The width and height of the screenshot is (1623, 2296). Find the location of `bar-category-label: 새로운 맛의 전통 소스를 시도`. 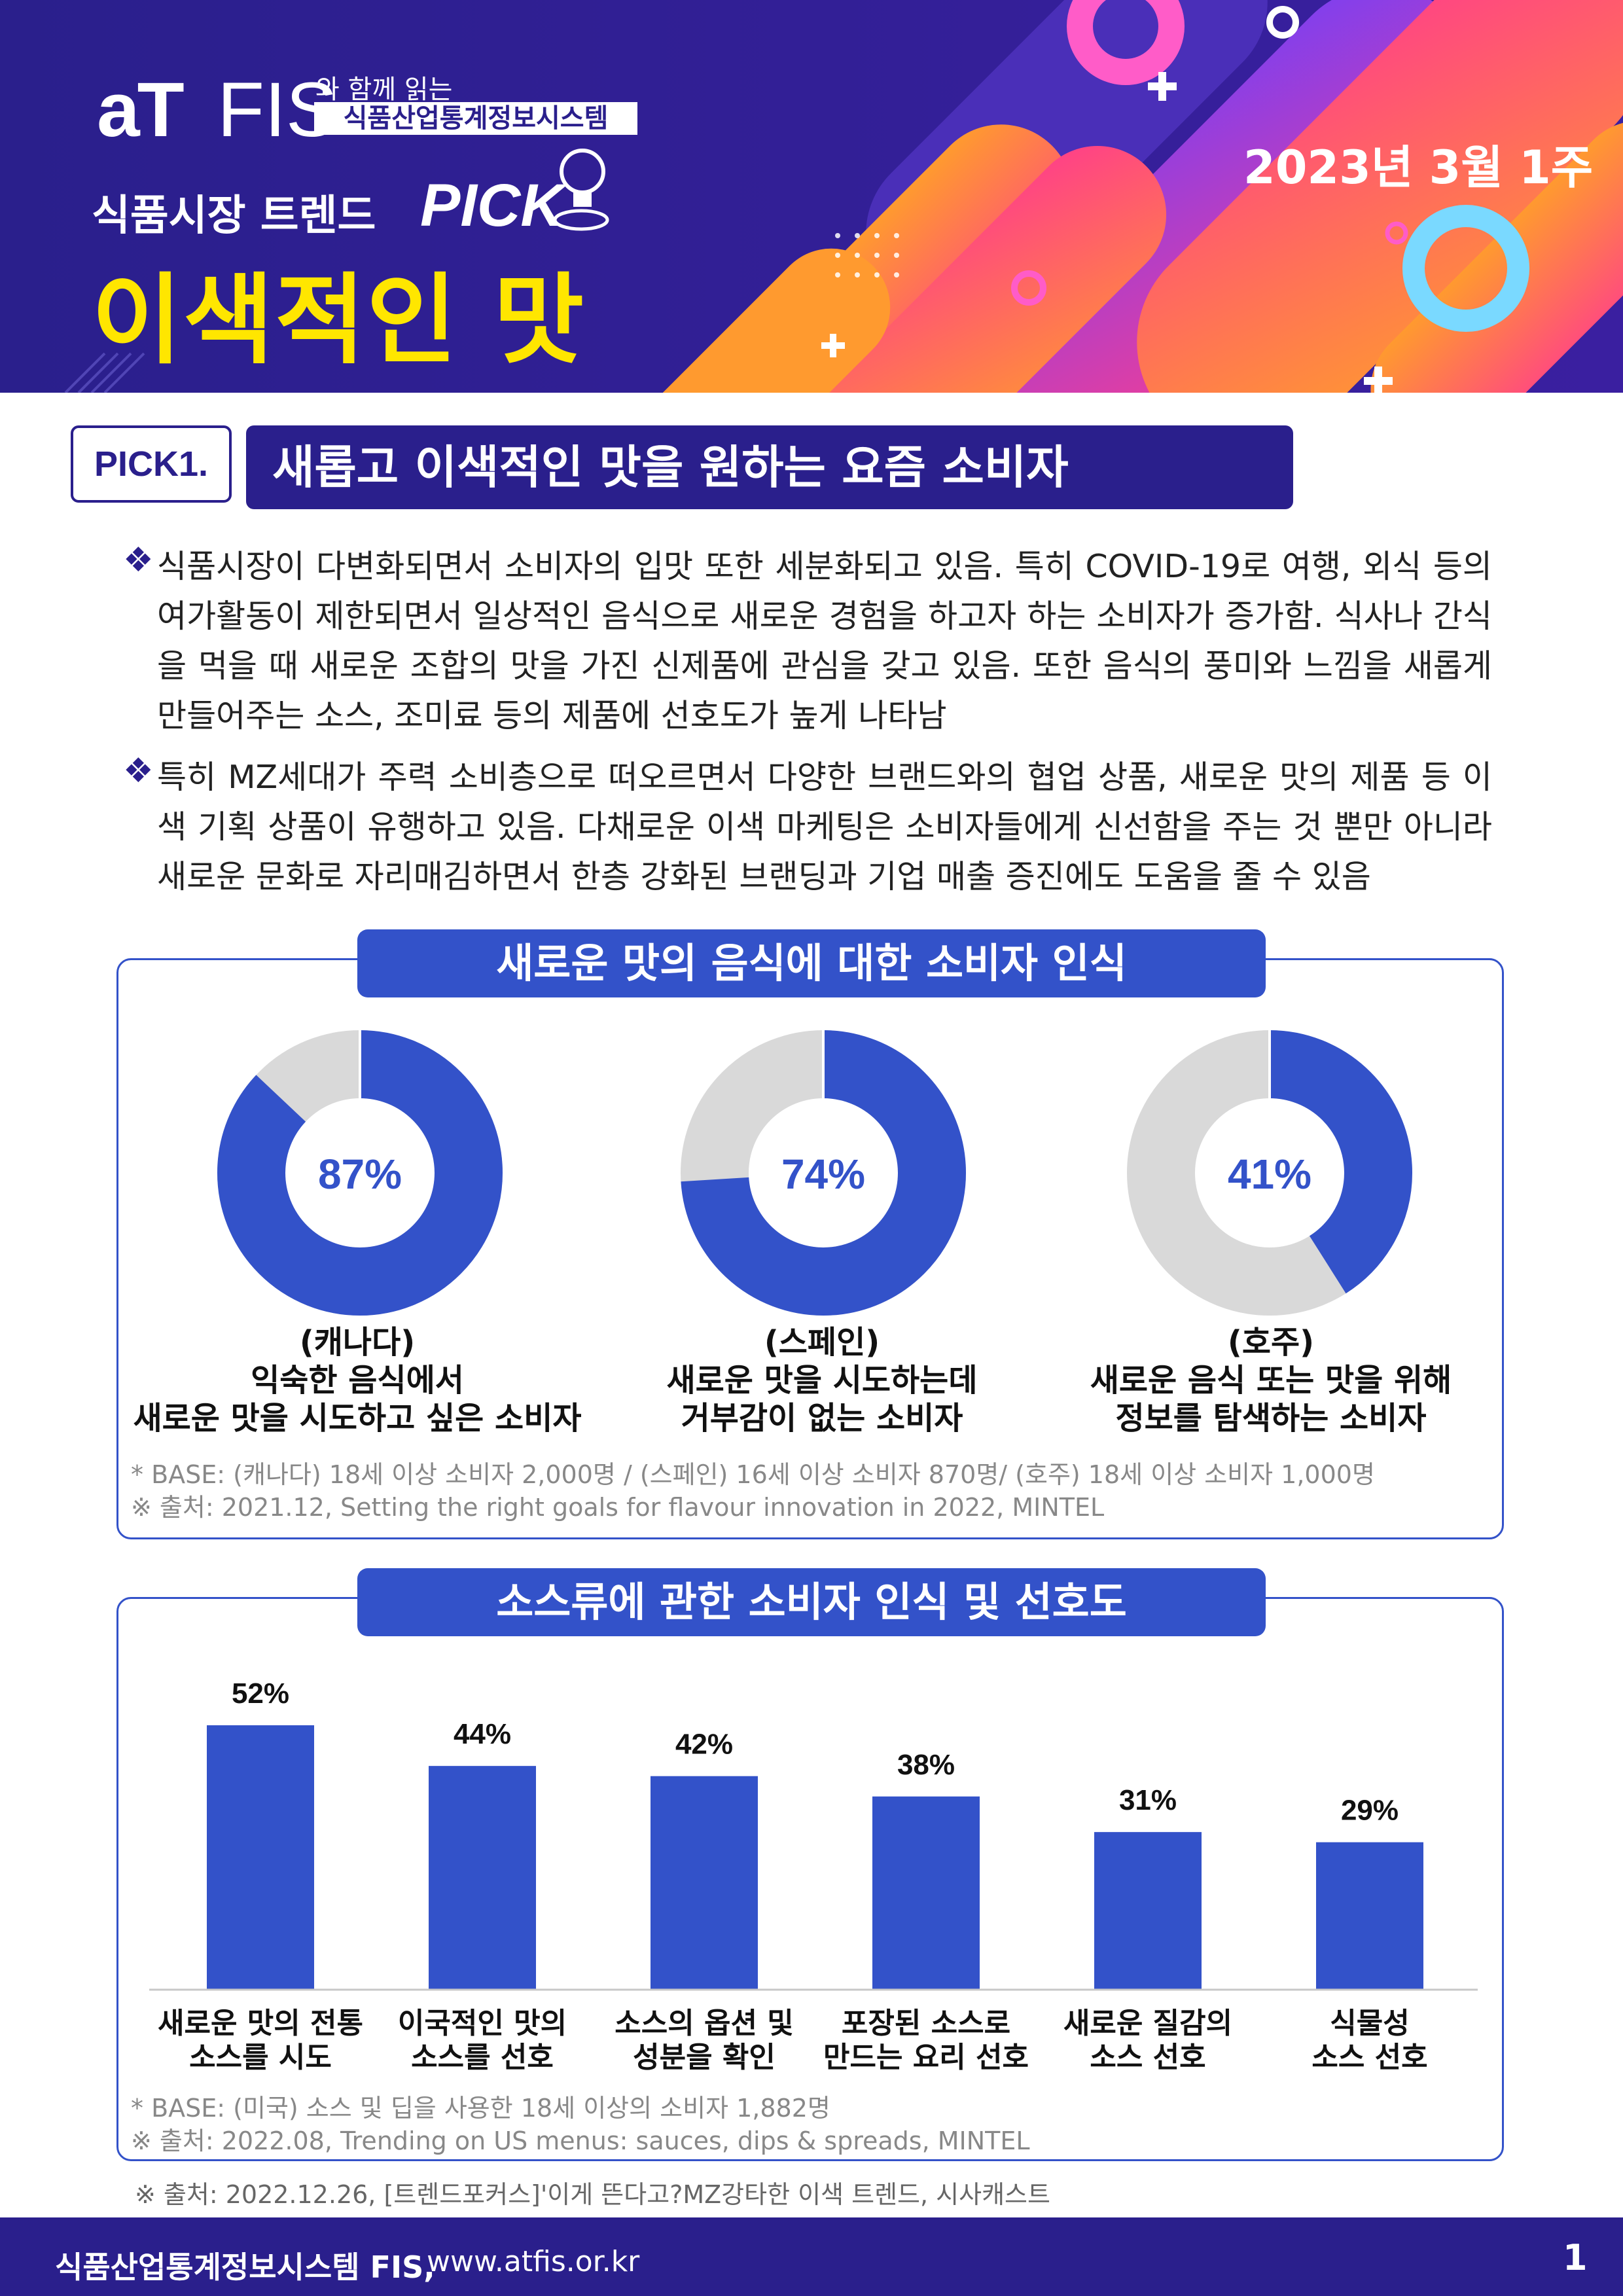

bar-category-label: 새로운 맛의 전통 소스를 시도 is located at coordinates (260, 2041).